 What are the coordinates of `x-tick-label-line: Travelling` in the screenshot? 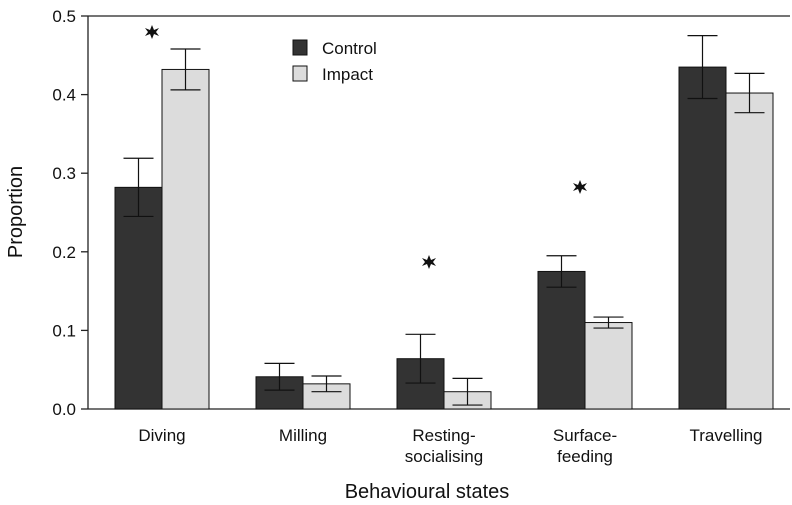 It's located at (725, 435).